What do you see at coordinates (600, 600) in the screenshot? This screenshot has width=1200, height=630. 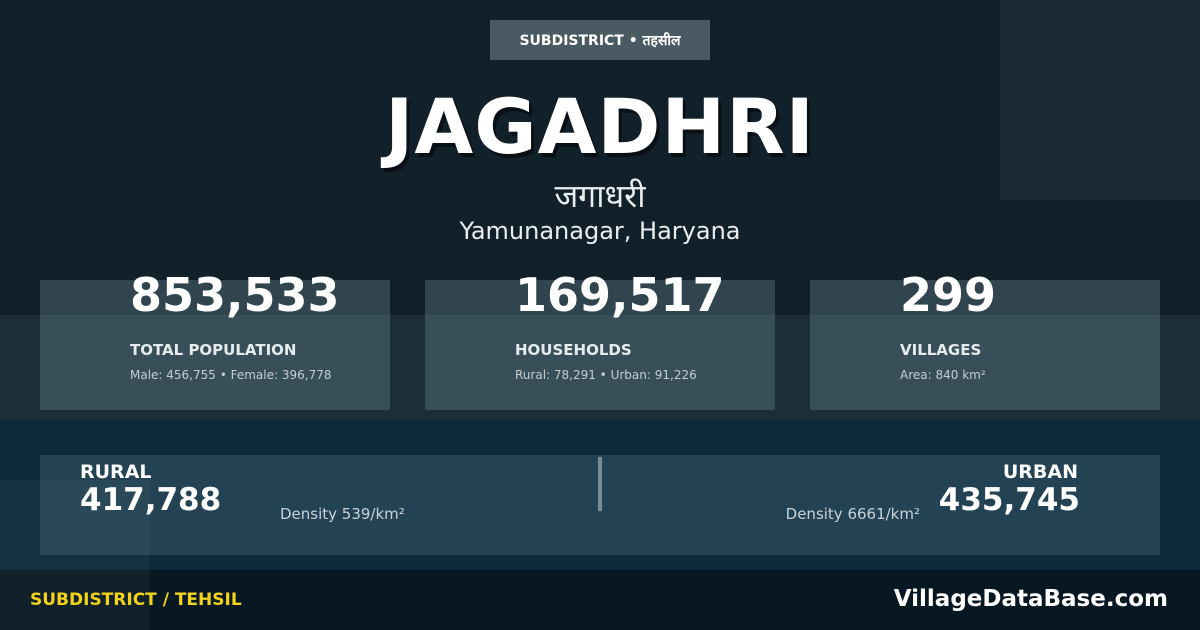 I see `footer-bar` at bounding box center [600, 600].